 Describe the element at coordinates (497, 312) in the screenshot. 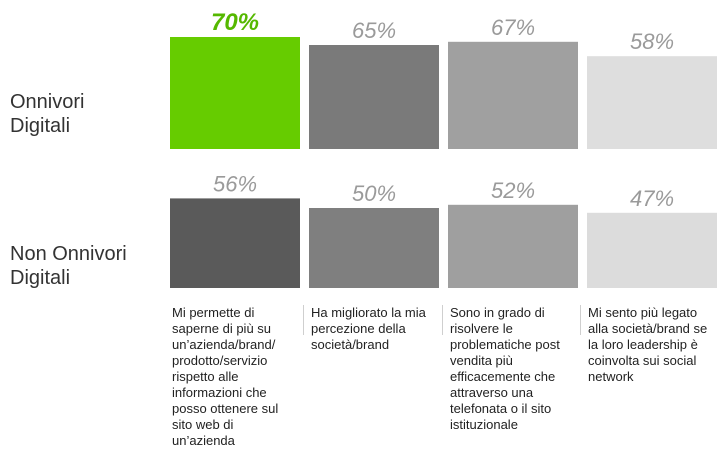

I see `category-label-line: Sono in grado di` at that location.